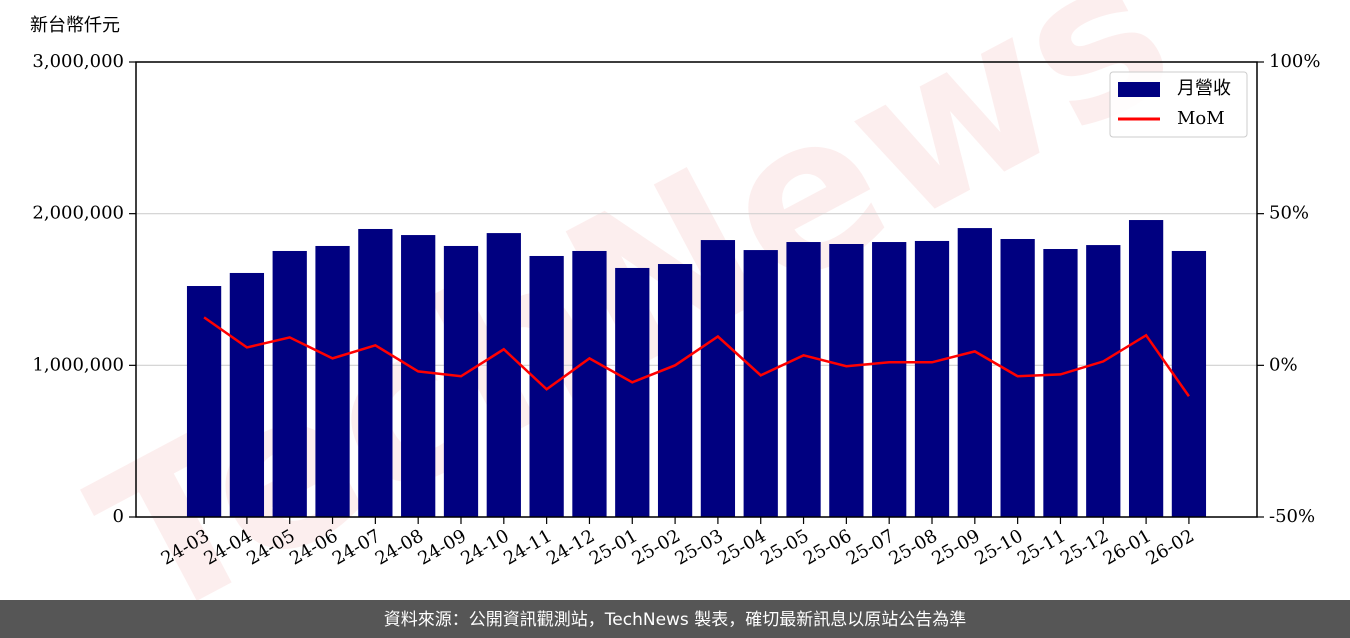 The height and width of the screenshot is (638, 1350). What do you see at coordinates (527, 547) in the screenshot?
I see `x-tick-label: 24-11` at bounding box center [527, 547].